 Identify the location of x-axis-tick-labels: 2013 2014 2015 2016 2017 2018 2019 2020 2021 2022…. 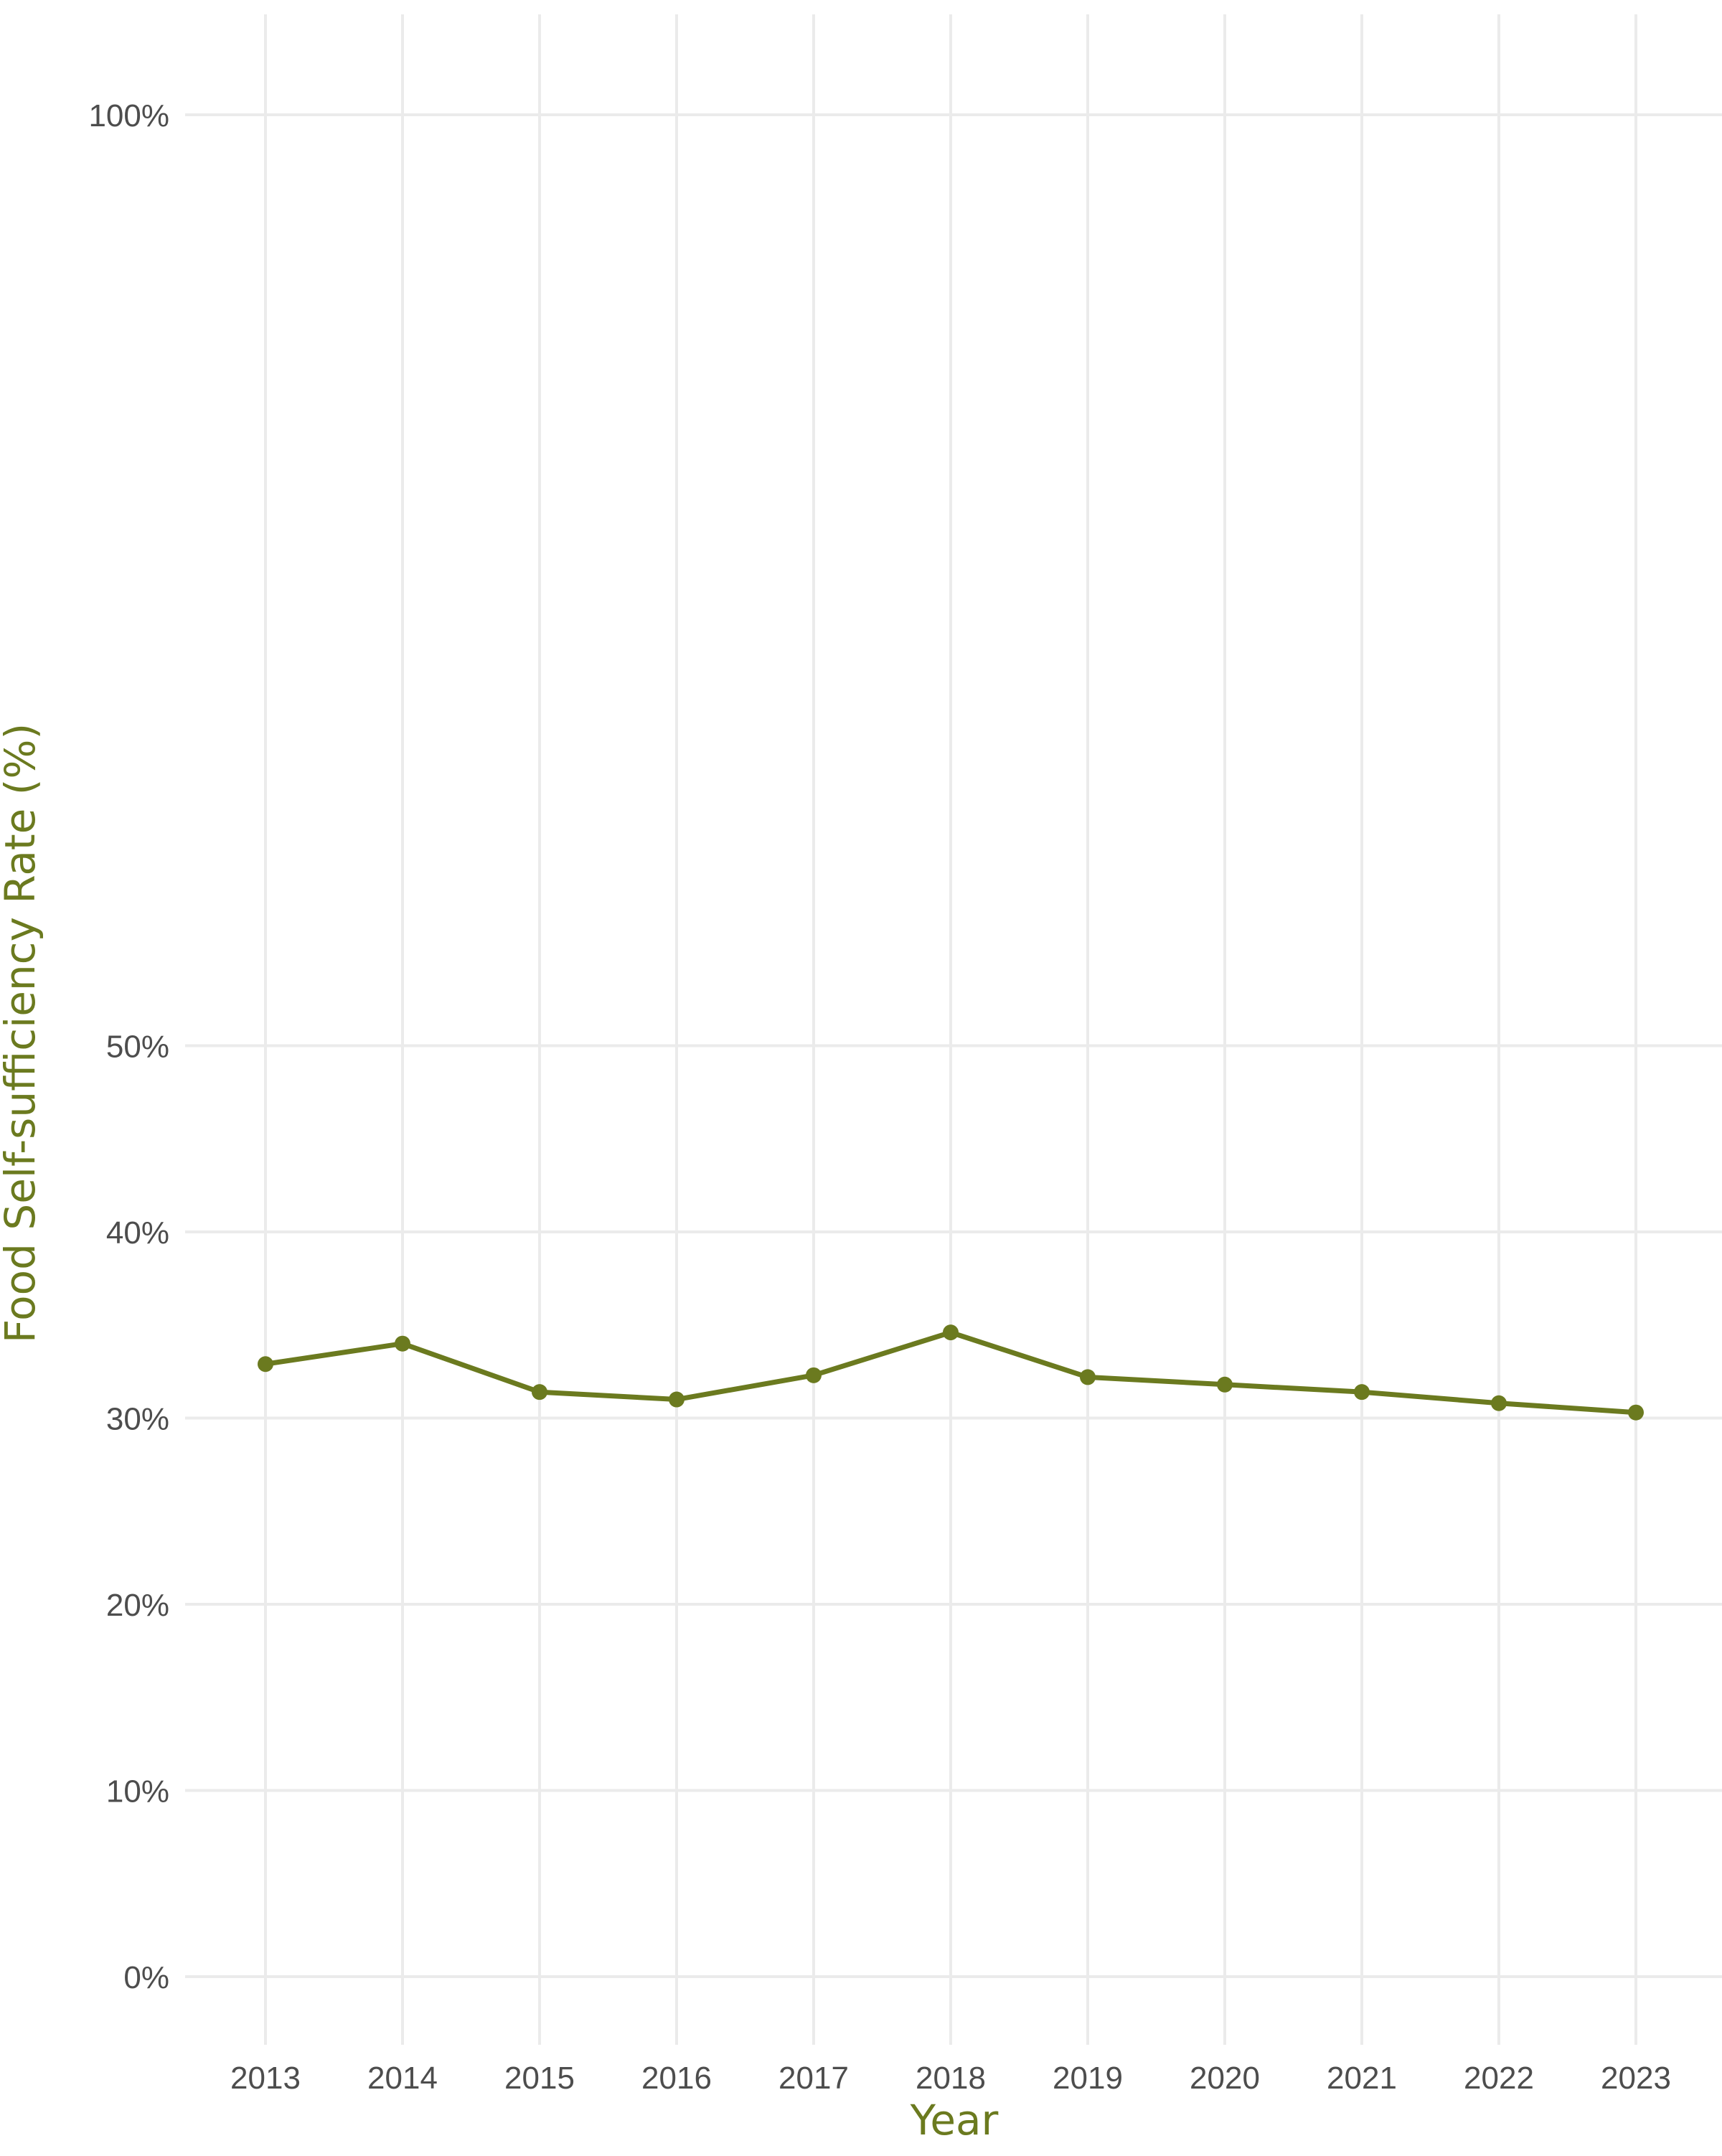
(951, 2079).